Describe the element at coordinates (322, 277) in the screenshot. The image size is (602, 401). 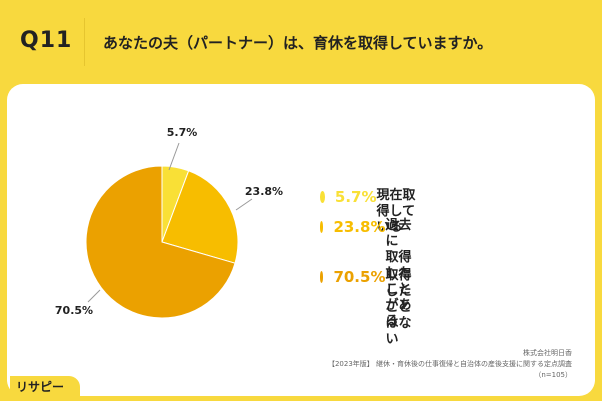
I see `legend-swatch-never` at that location.